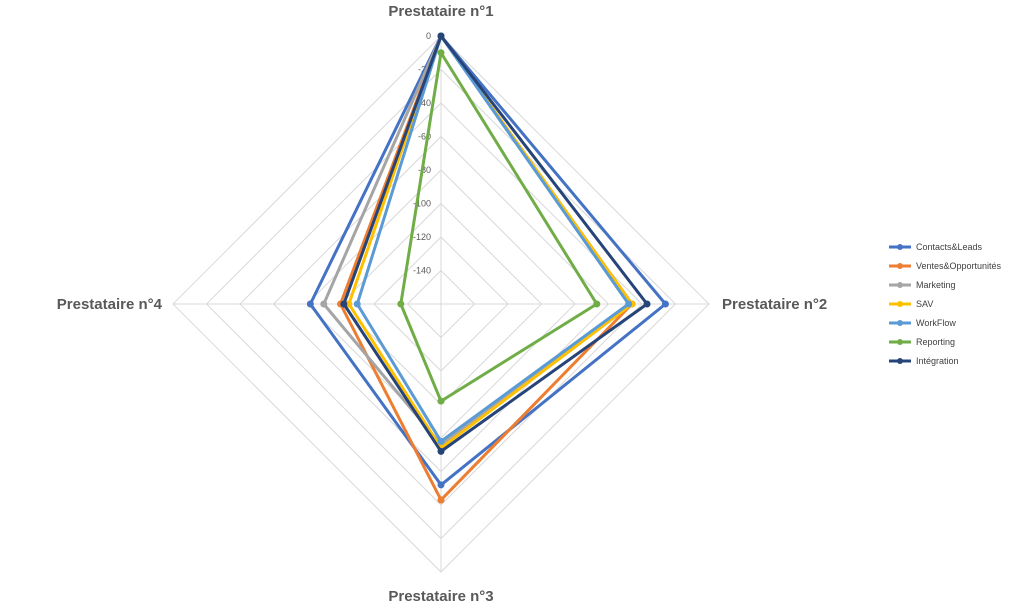 The width and height of the screenshot is (1016, 609). I want to click on legend-entry: SAV, so click(911, 304).